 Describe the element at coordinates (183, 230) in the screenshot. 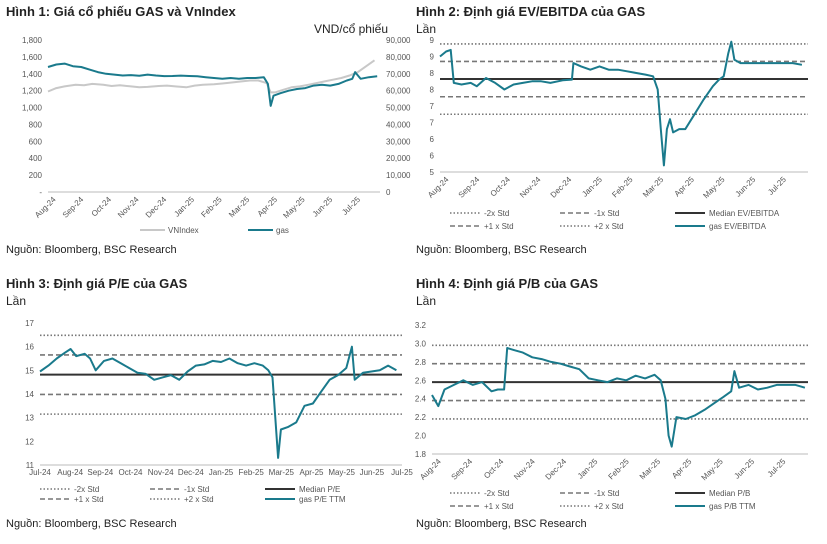

I see `legend-label: VNIndex` at that location.